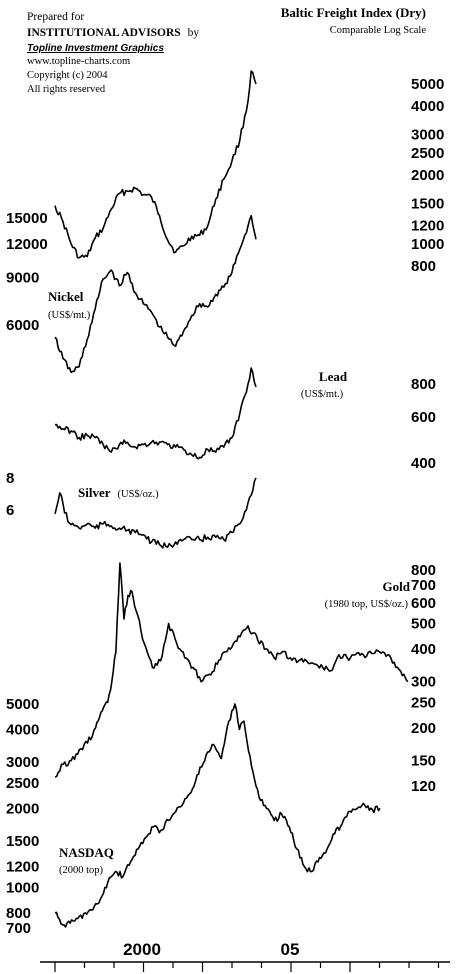  What do you see at coordinates (22, 704) in the screenshot?
I see `nasdaq-axis-tick-label: 5000` at bounding box center [22, 704].